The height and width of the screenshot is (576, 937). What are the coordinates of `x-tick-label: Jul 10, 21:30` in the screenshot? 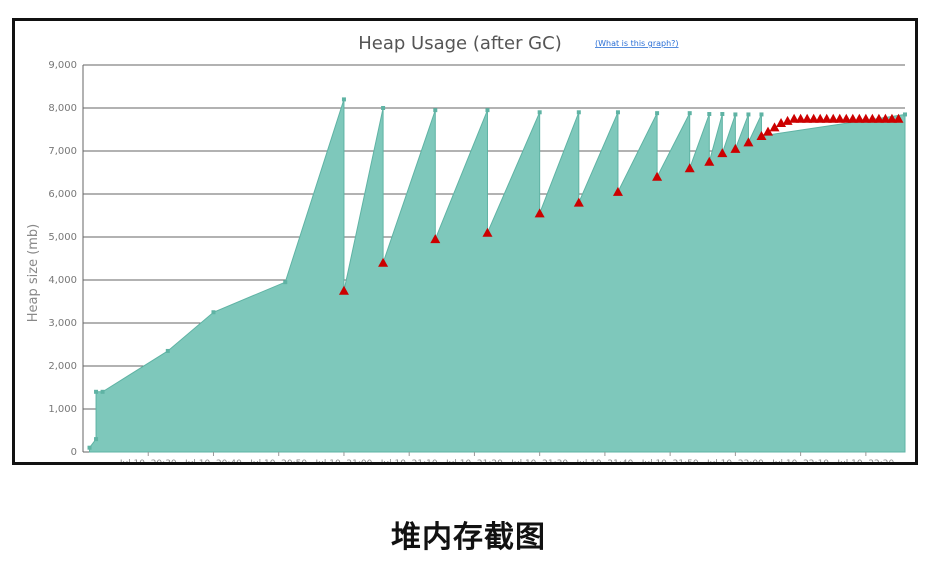 It's located at (539, 460).